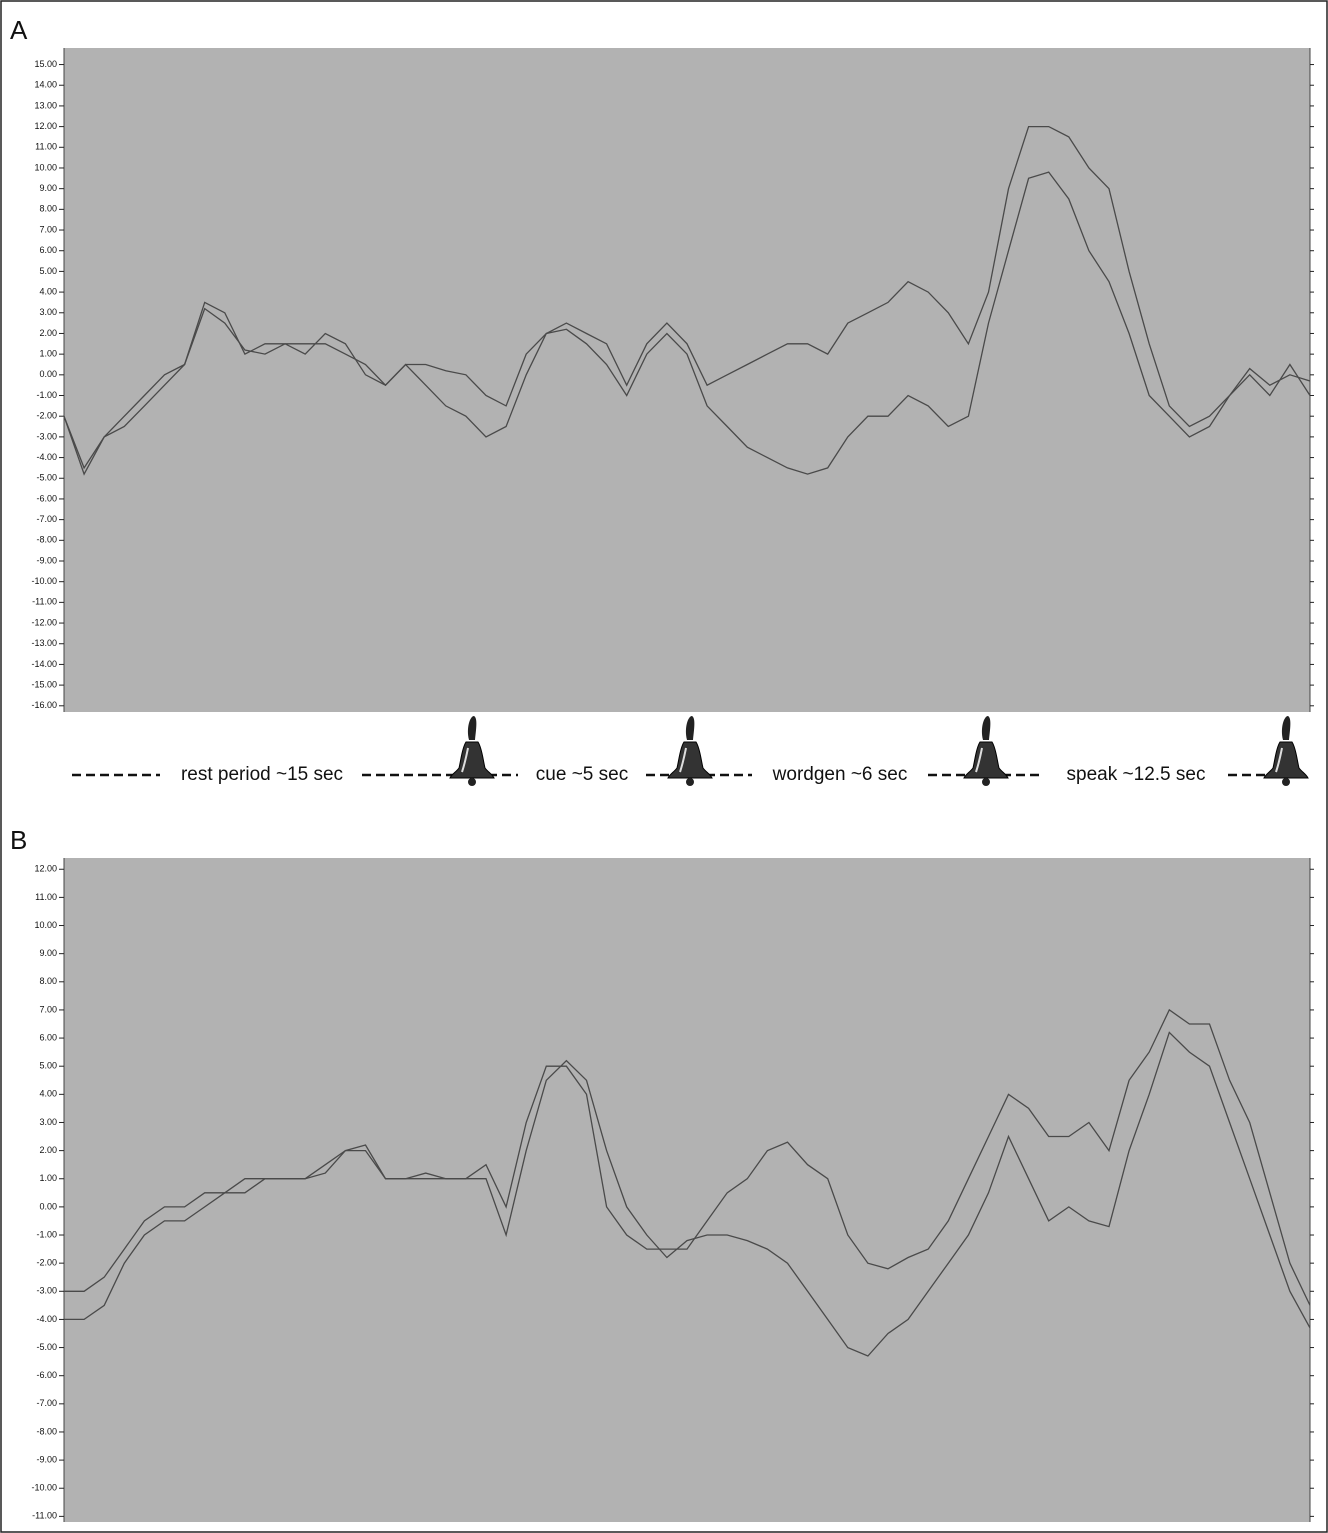 The height and width of the screenshot is (1533, 1328). Describe the element at coordinates (44, 664) in the screenshot. I see `y-tick-label: -14.00` at that location.